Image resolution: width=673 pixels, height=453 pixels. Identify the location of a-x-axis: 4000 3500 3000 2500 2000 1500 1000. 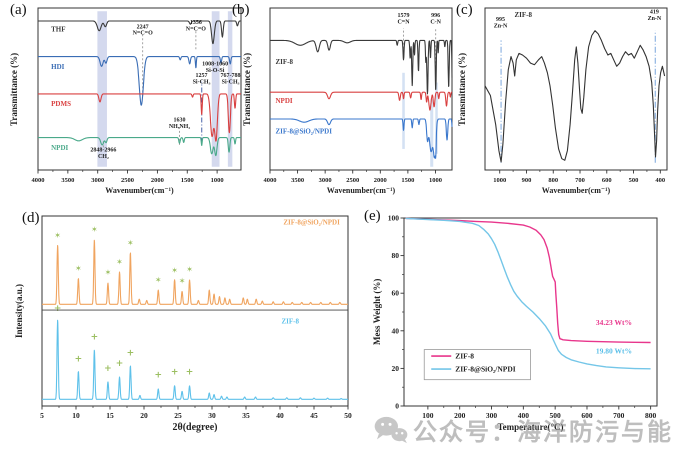
(128, 177).